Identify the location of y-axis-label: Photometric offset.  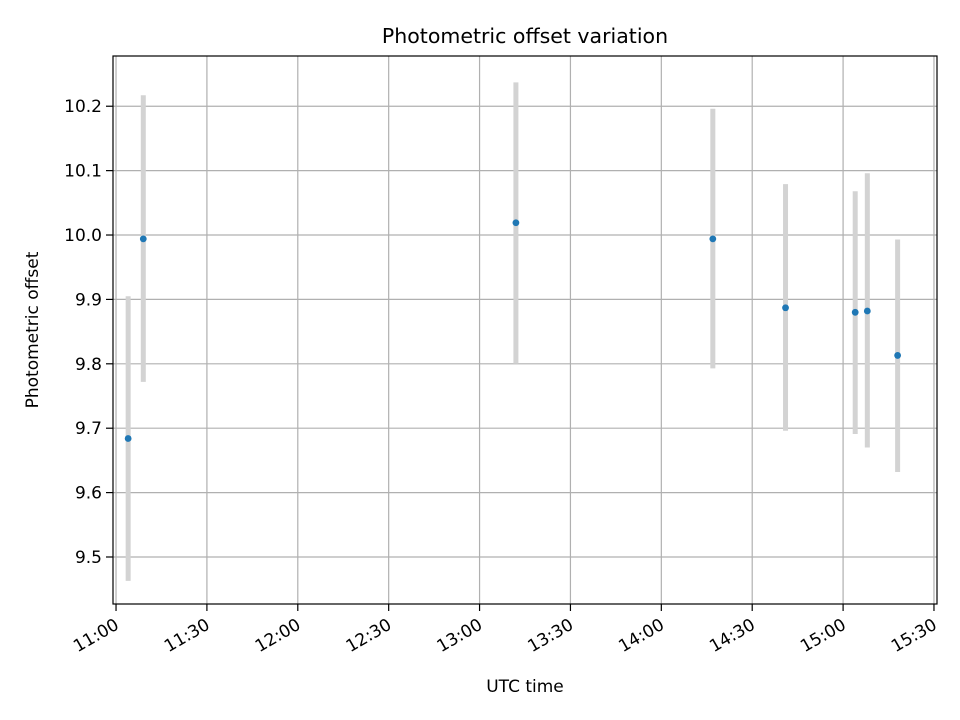
(33, 329).